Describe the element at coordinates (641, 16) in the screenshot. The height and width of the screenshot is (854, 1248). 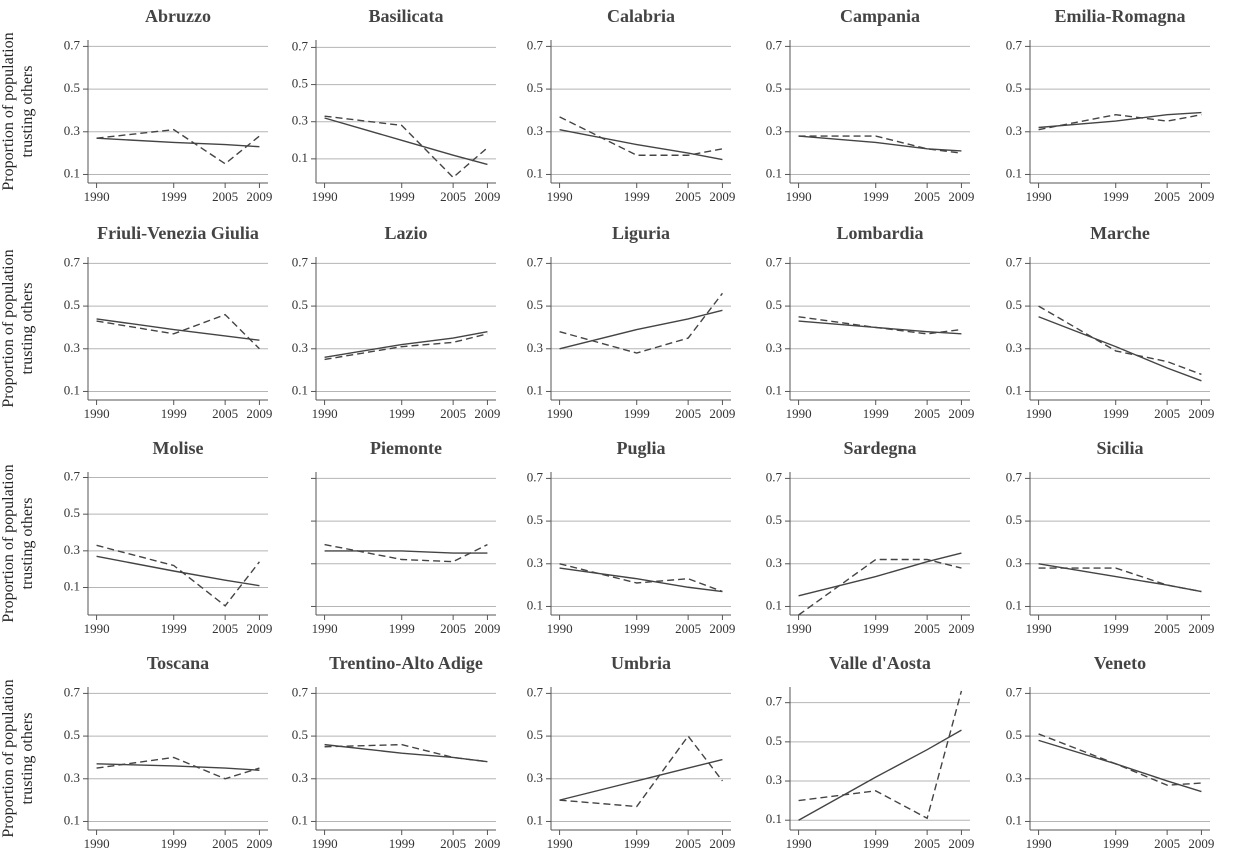
I see `panel-title: Calabria` at that location.